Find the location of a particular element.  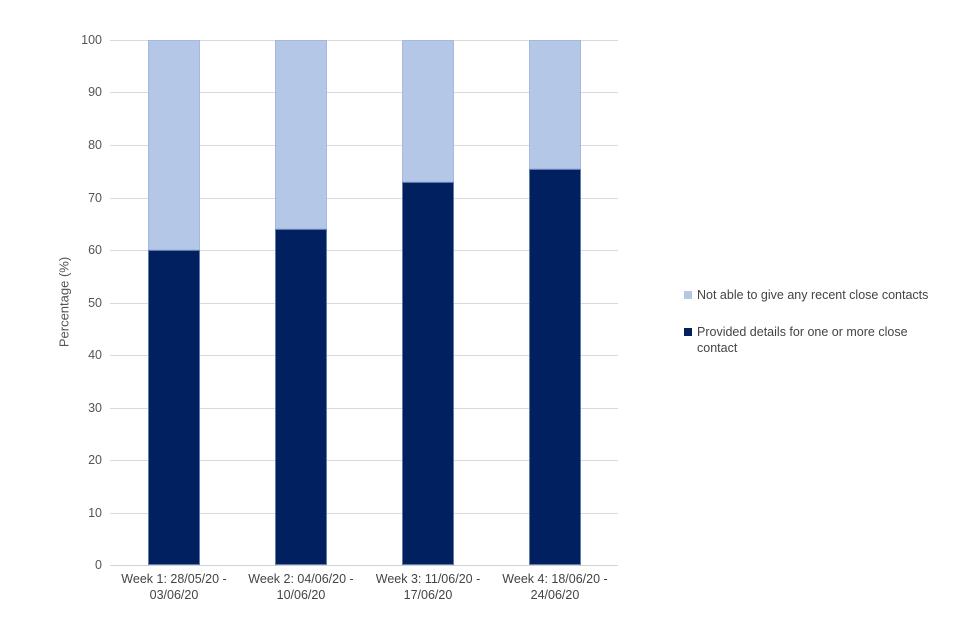

y-tick-label-90: 90 is located at coordinates (95, 92).